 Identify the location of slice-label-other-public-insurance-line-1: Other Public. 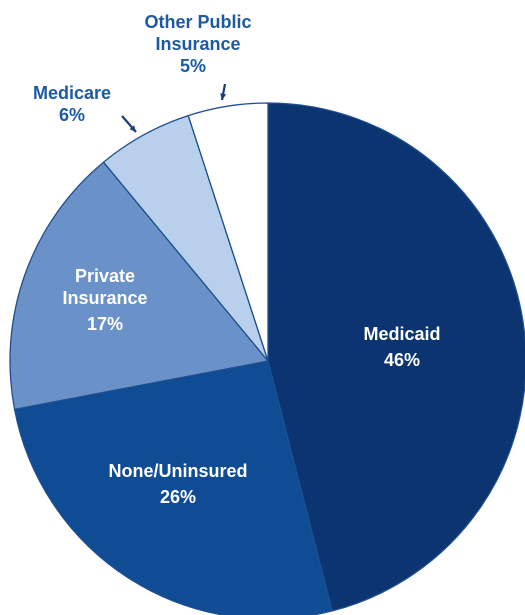
(197, 22).